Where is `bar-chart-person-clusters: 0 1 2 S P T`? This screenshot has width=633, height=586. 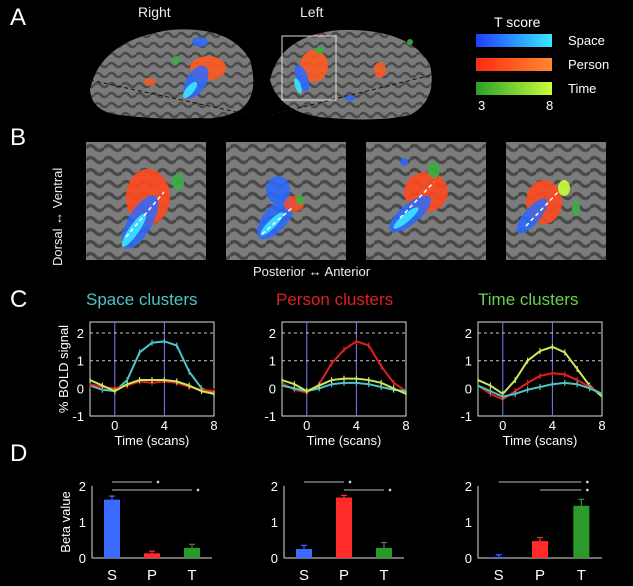 bar-chart-person-clusters: 0 1 2 S P T is located at coordinates (337, 531).